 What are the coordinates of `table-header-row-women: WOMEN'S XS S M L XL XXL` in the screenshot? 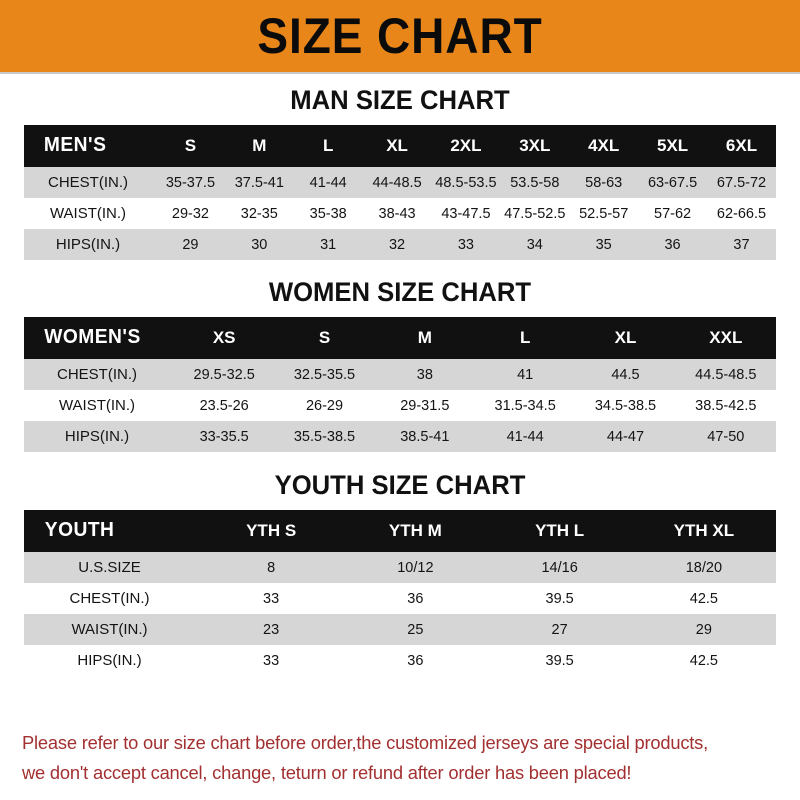 It's located at (400, 338).